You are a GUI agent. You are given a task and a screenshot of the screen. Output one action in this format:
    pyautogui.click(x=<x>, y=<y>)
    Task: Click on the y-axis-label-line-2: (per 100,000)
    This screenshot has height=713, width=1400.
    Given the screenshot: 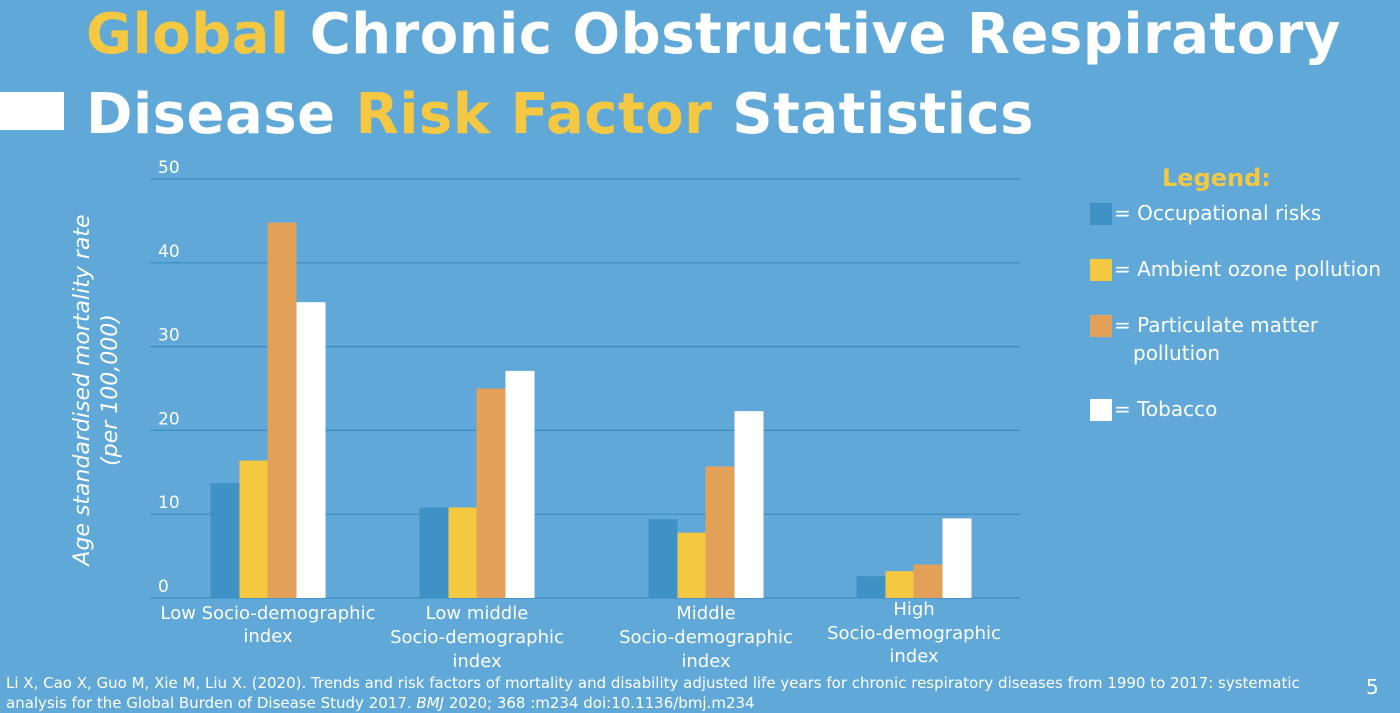 What is the action you would take?
    pyautogui.click(x=110, y=390)
    